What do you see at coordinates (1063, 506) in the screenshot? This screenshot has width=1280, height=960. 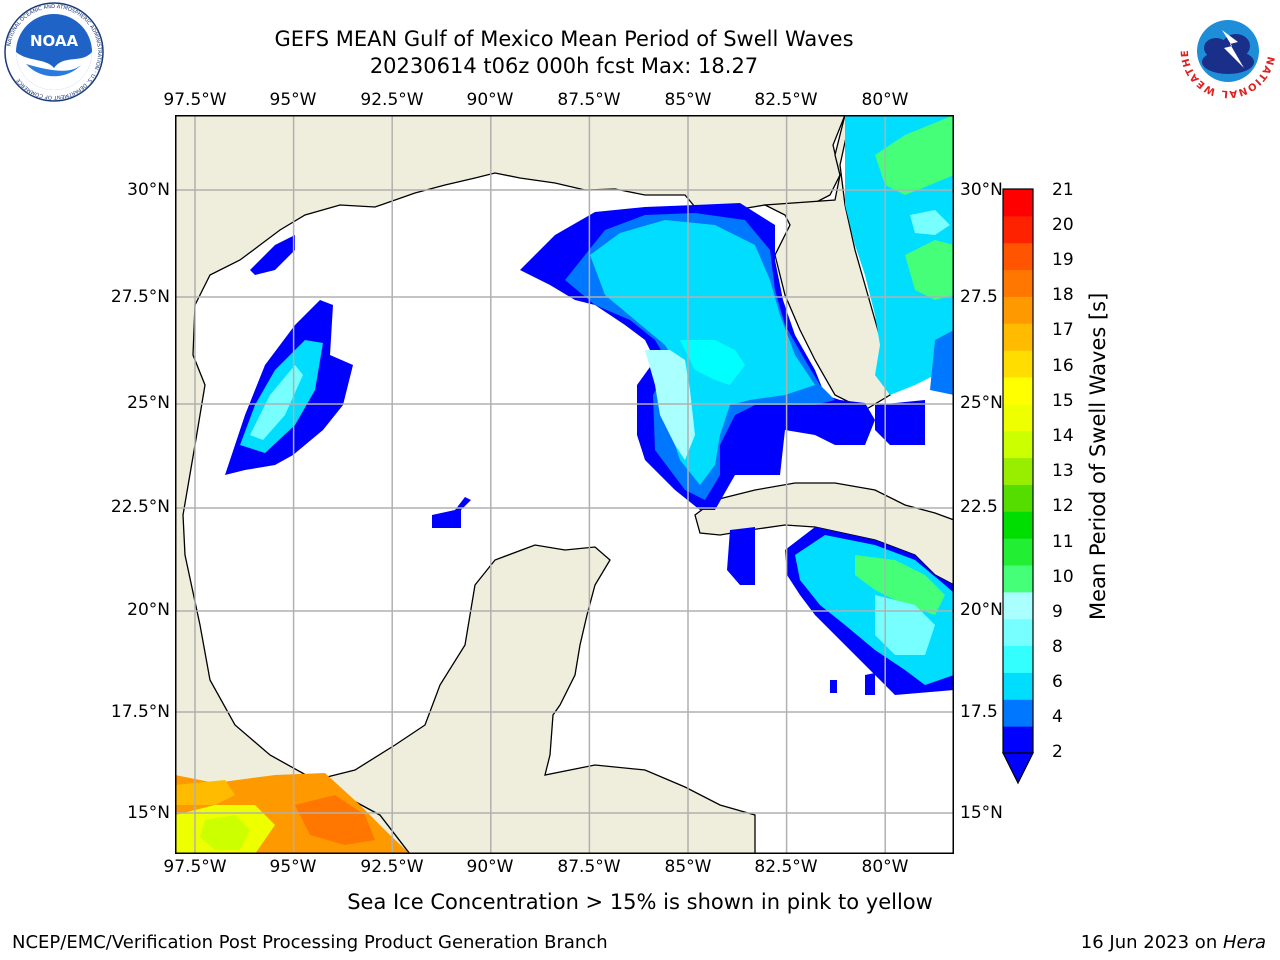 I see `colorbar-tick: 12` at bounding box center [1063, 506].